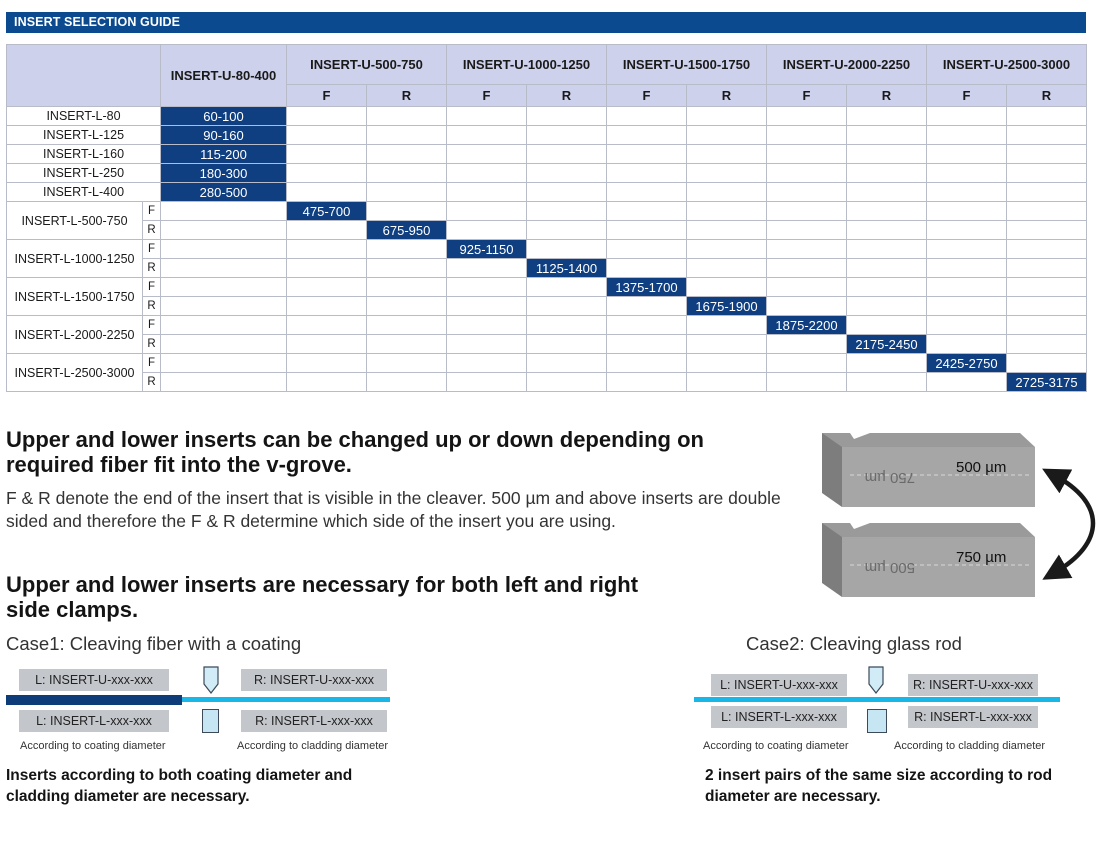 The width and height of the screenshot is (1099, 849). I want to click on case2-rod-line, so click(877, 699).